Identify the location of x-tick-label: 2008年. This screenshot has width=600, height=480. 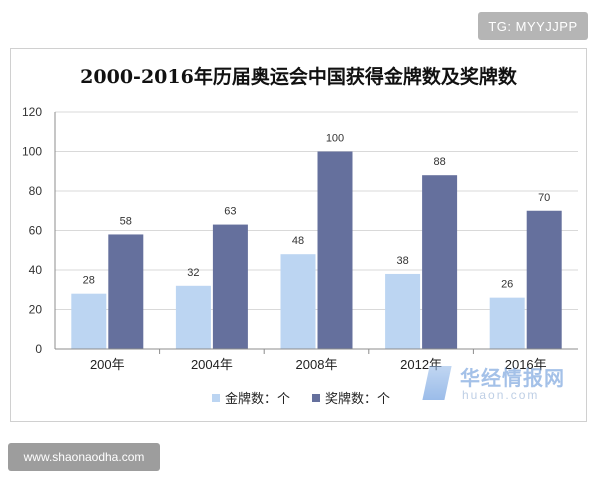
(317, 364).